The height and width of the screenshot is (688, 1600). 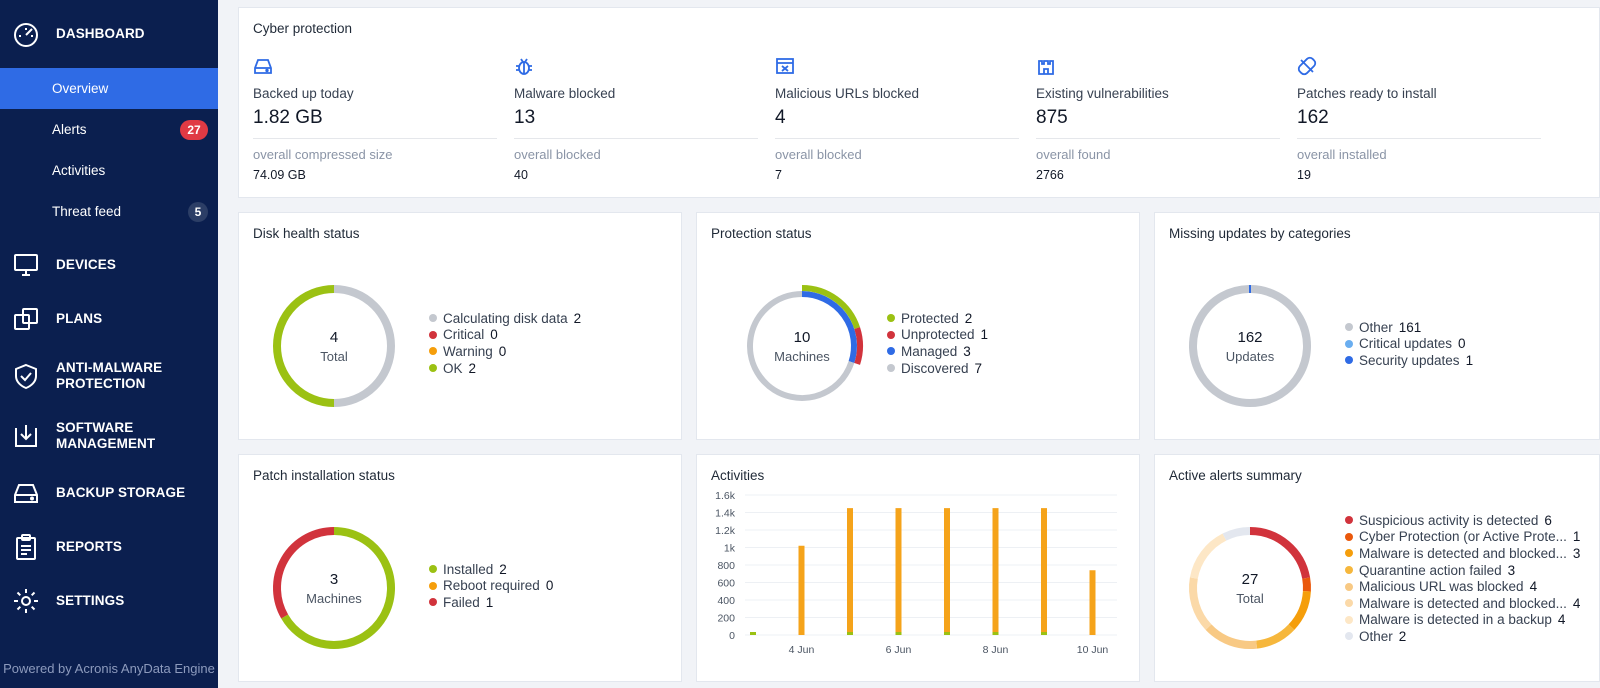 I want to click on protection-status-donut: 10 Machines, so click(x=802, y=346).